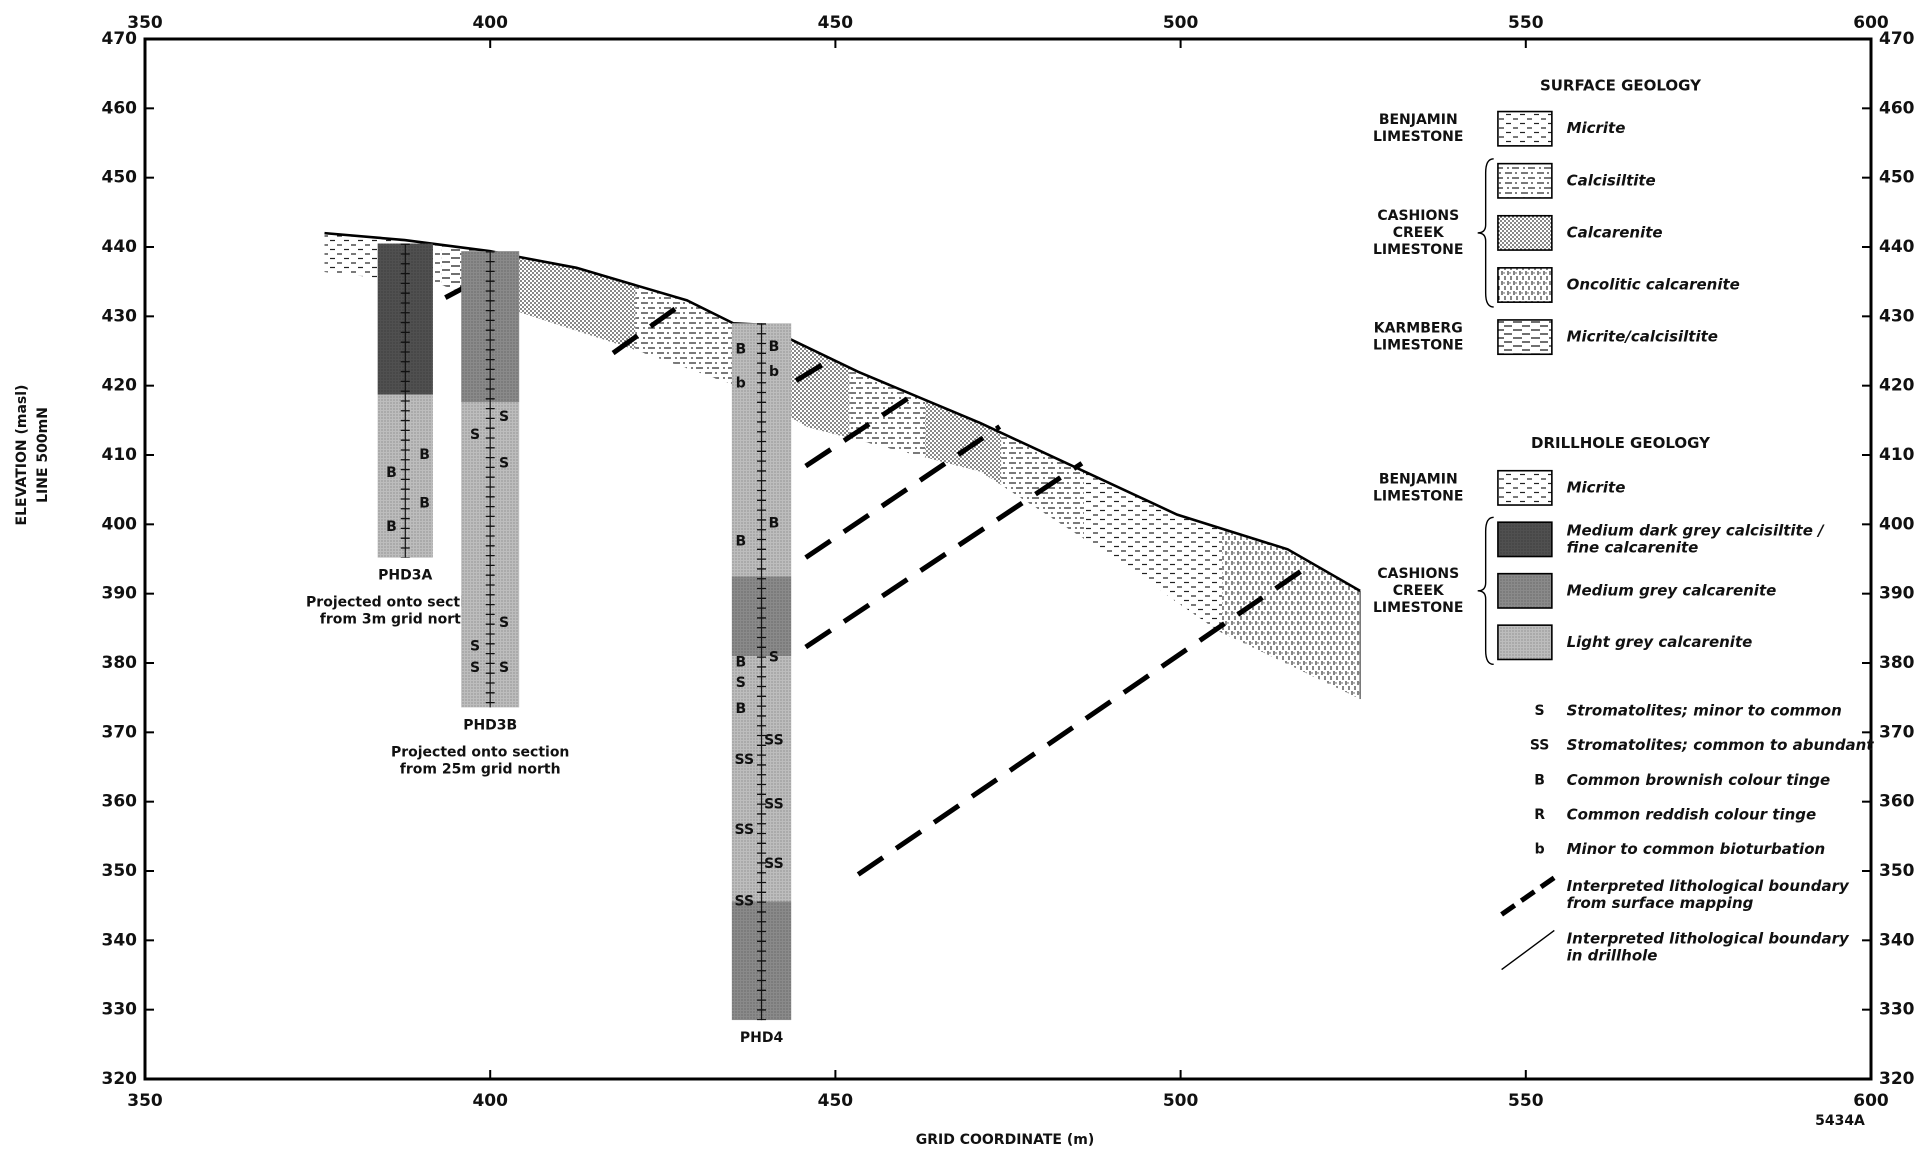  Describe the element at coordinates (1615, 232) in the screenshot. I see `legend-label: Calcarenite` at that location.